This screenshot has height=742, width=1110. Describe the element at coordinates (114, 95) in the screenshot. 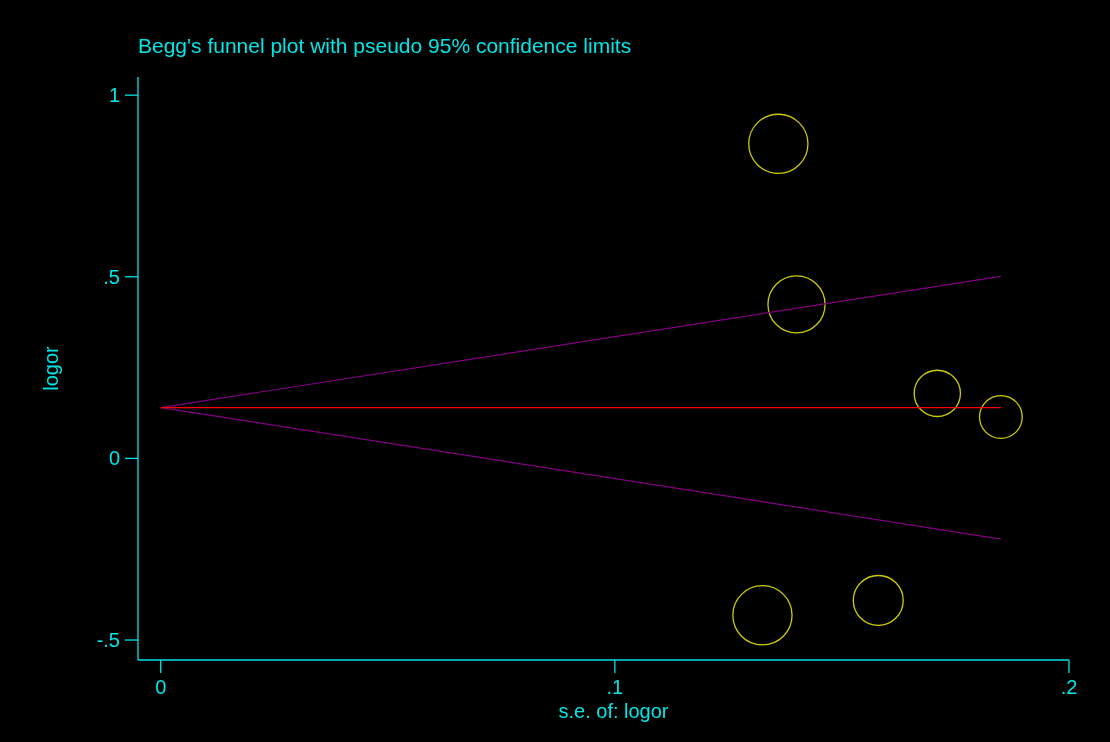

I see `y-tick-label: 1` at that location.